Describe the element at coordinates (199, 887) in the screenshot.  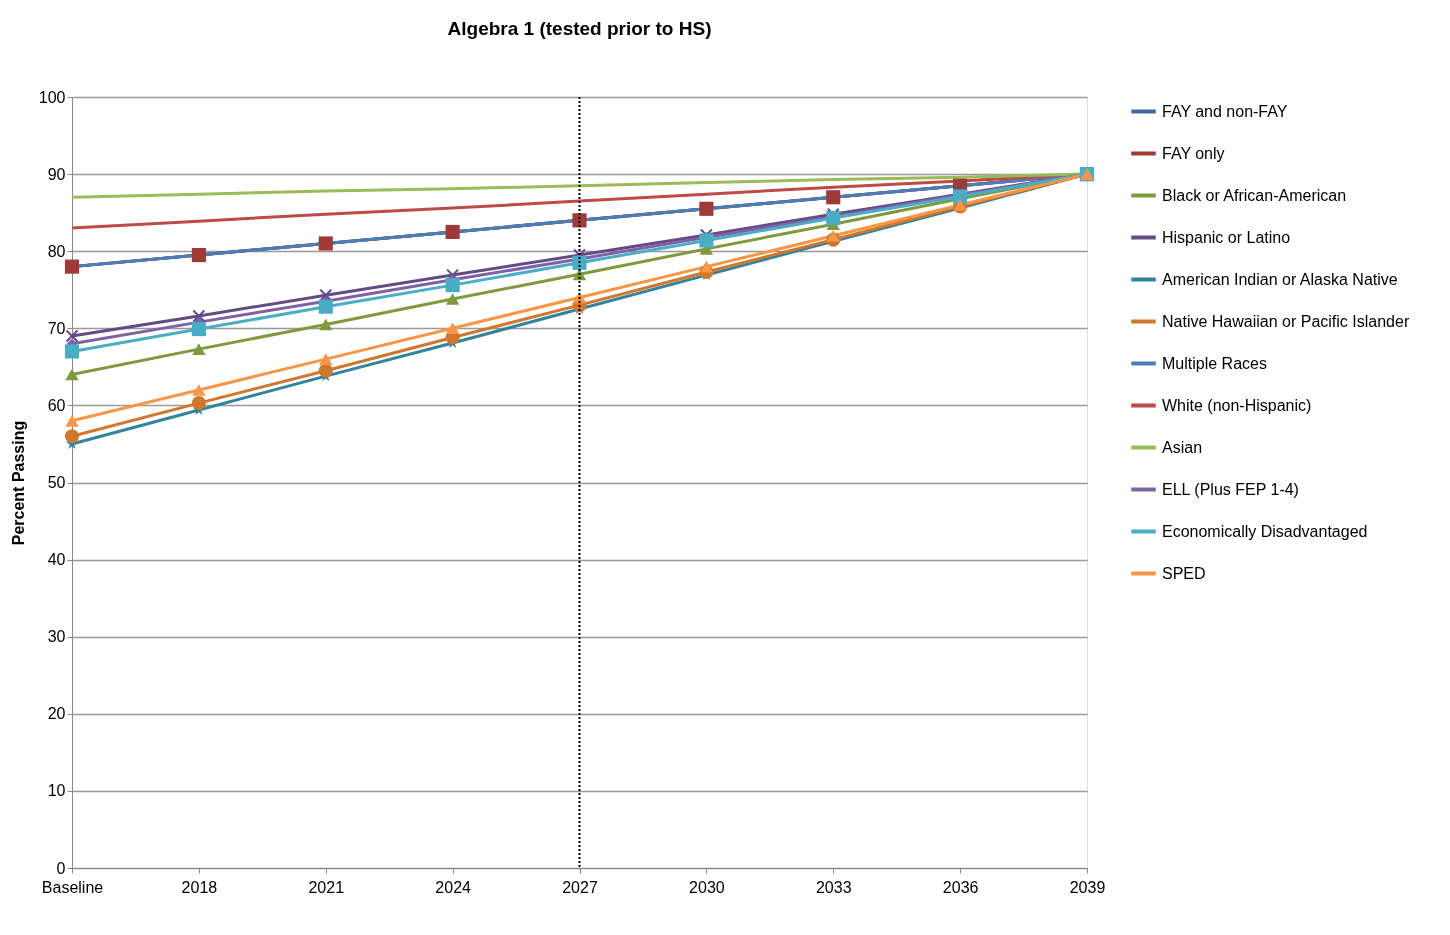
I see `x-tick-label: 2018` at that location.